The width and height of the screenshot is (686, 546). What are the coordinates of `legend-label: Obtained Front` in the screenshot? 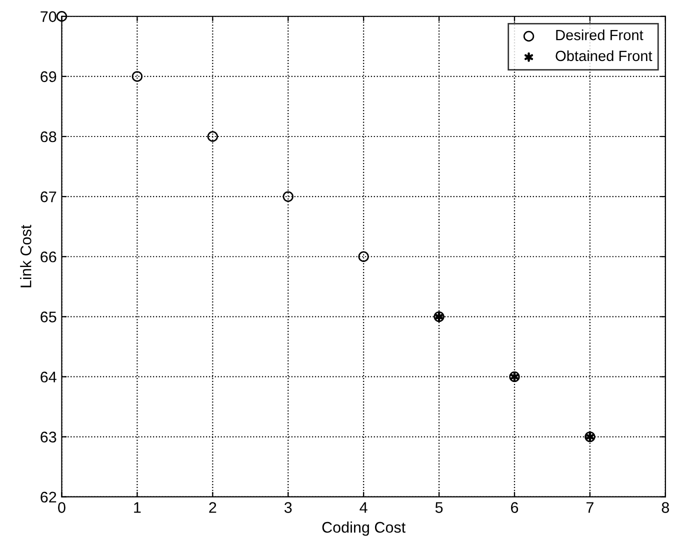 It's located at (604, 56).